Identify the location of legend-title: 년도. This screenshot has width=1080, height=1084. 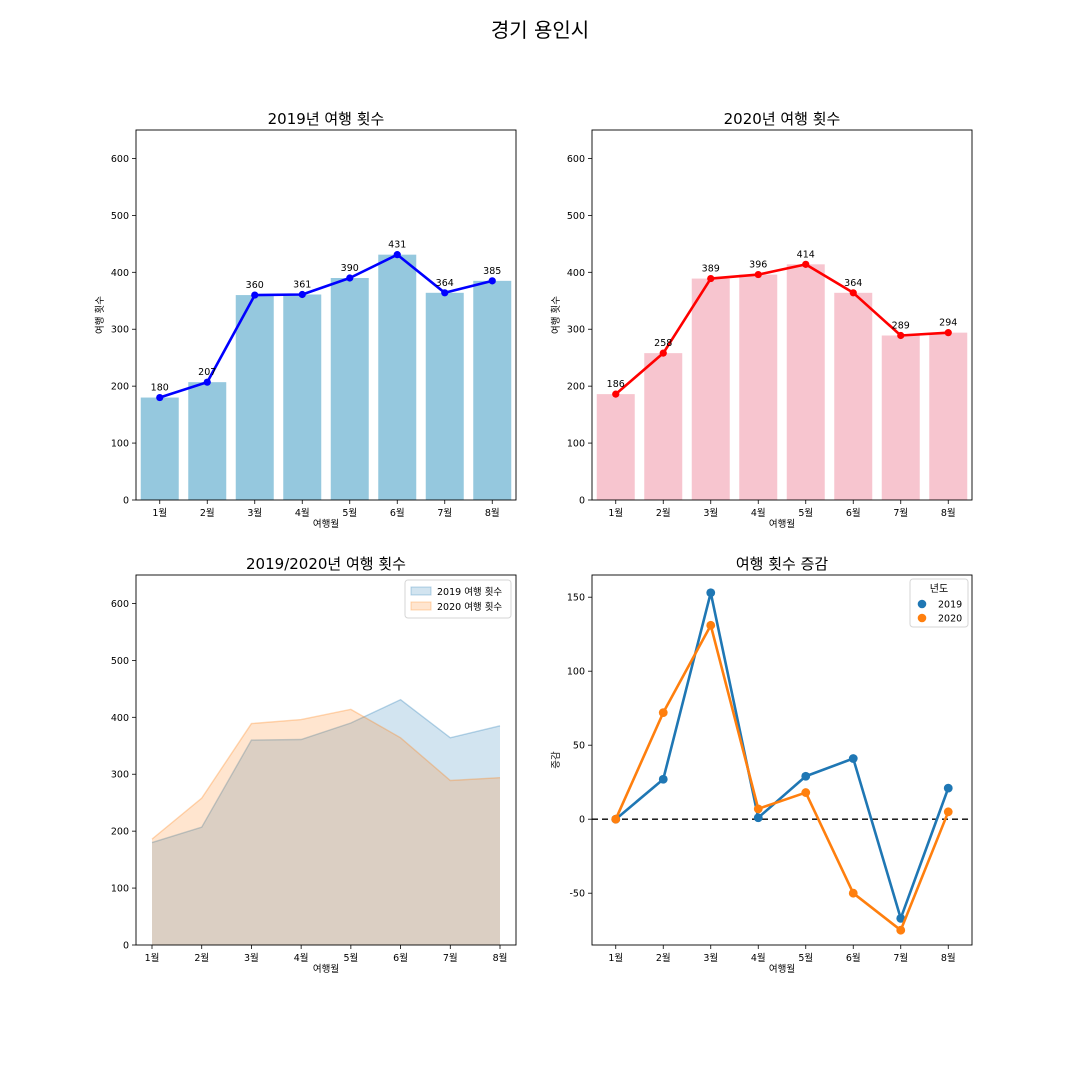
(939, 589).